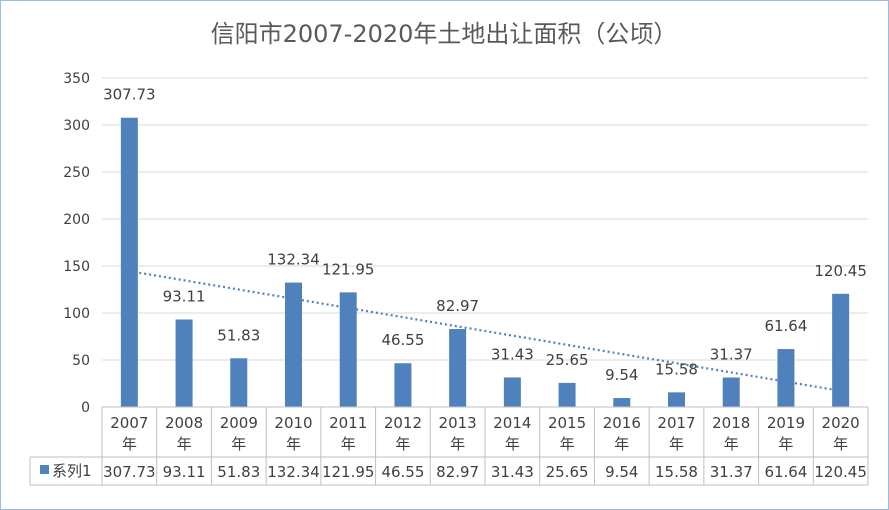 Image resolution: width=889 pixels, height=510 pixels. What do you see at coordinates (458, 423) in the screenshot?
I see `x-tick-label: 2013` at bounding box center [458, 423].